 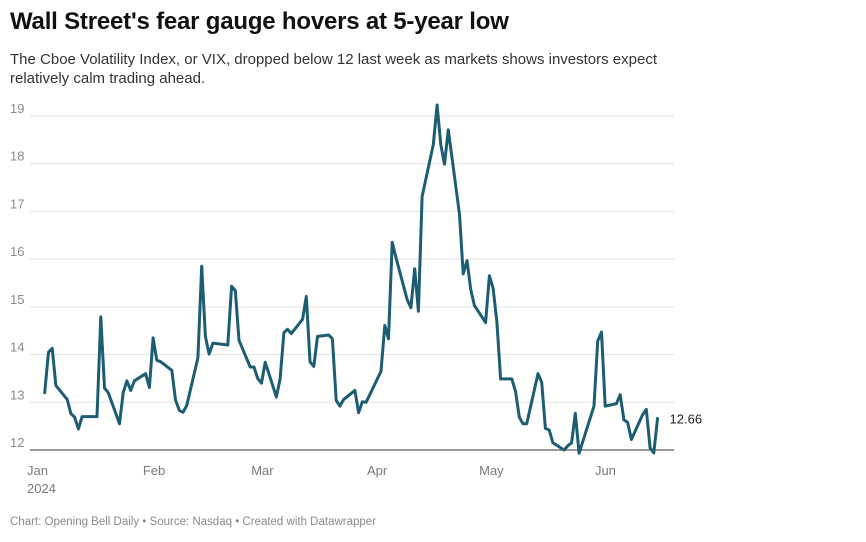 I want to click on x-tick-label: May, so click(x=491, y=470).